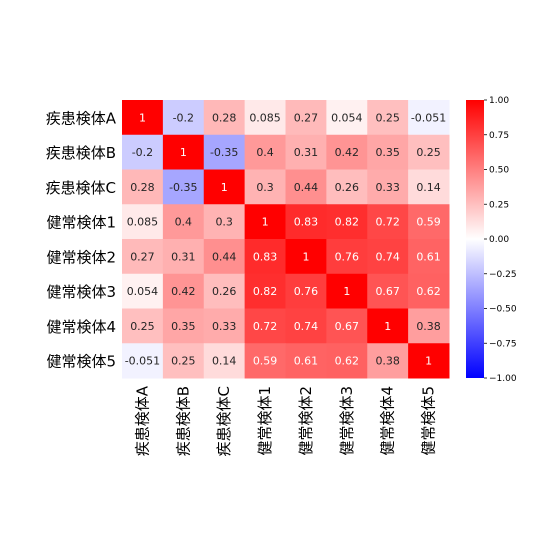  I want to click on heatmap-cell-label: 0.3, so click(265, 187).